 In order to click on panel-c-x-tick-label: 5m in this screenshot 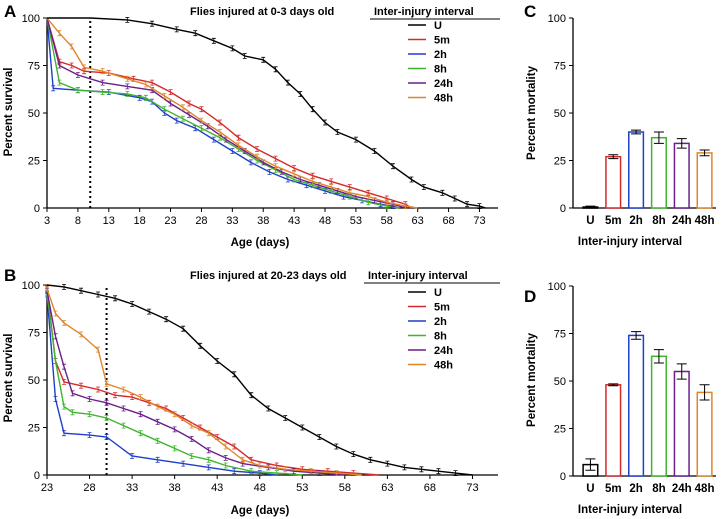, I will do `click(613, 221)`.